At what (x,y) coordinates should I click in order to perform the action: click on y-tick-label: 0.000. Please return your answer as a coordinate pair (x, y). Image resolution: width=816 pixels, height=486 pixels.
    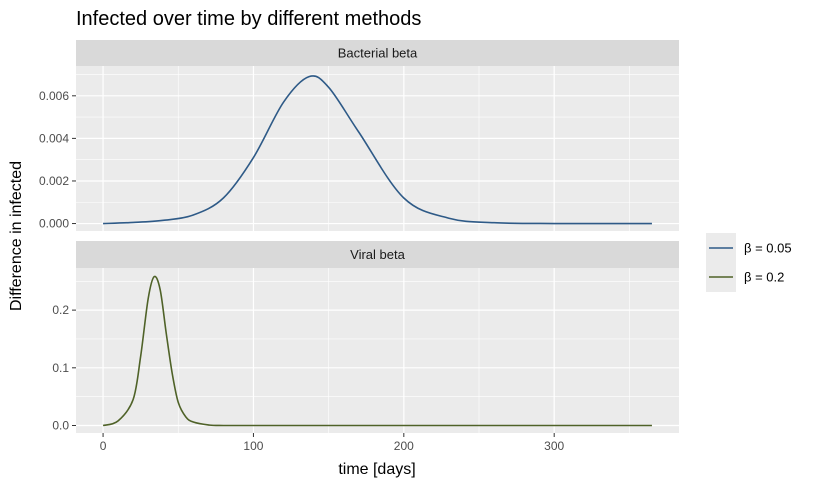
    Looking at the image, I should click on (54, 224).